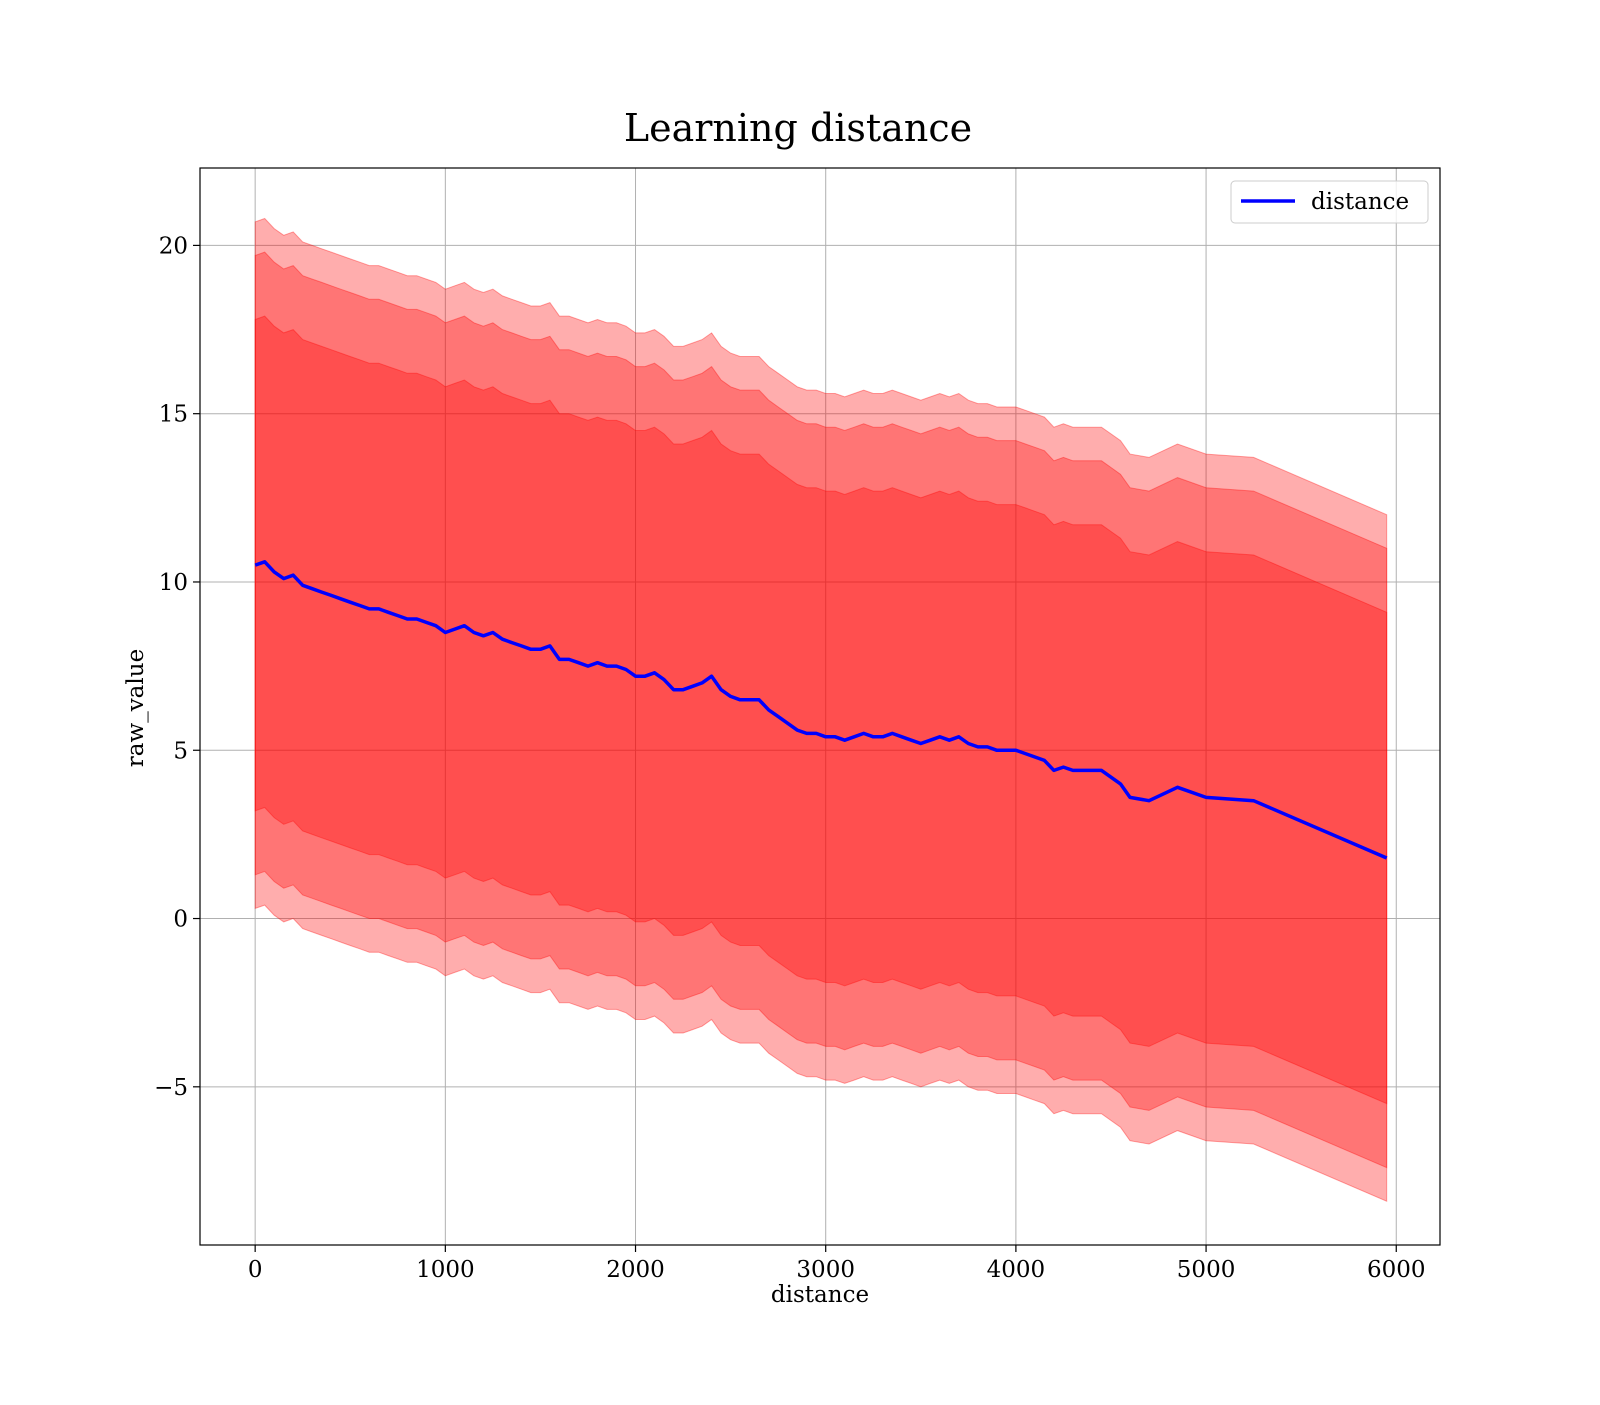 This screenshot has width=1600, height=1405. I want to click on x-axis-ticks: 0 1000 2000 3000 4000 5000 6000, so click(837, 1264).